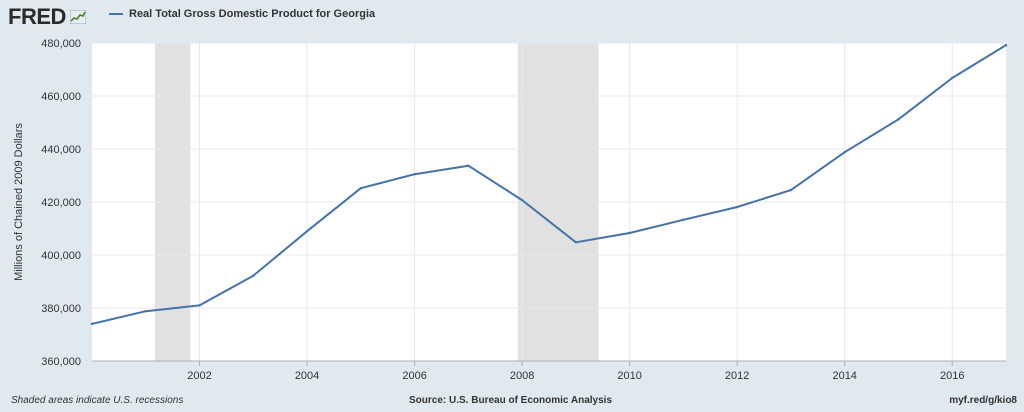  Describe the element at coordinates (61, 44) in the screenshot. I see `y-tick-label: 480,000` at that location.